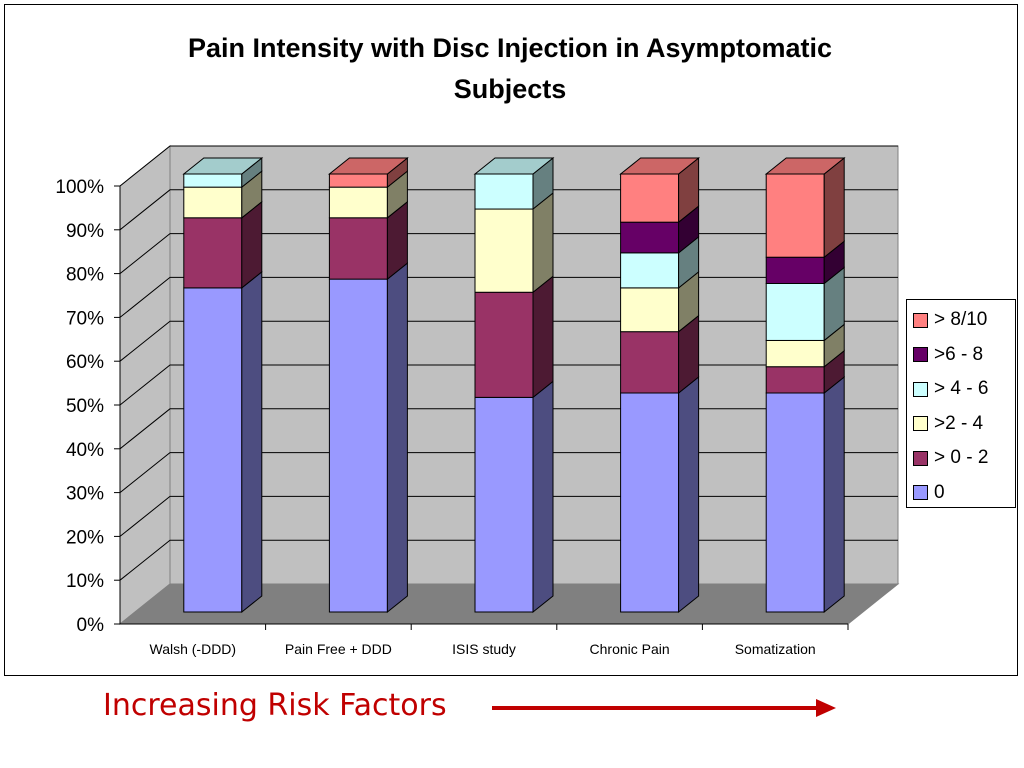 The width and height of the screenshot is (1024, 768). Describe the element at coordinates (775, 649) in the screenshot. I see `x-category-label: Somatization` at that location.